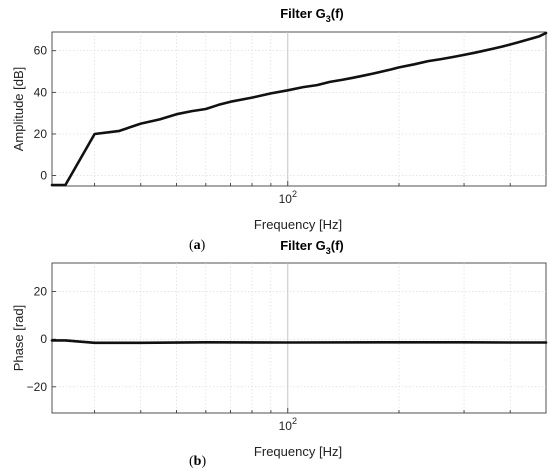  What do you see at coordinates (41, 51) in the screenshot?
I see `amplitude-y-tick-label: 60` at bounding box center [41, 51].